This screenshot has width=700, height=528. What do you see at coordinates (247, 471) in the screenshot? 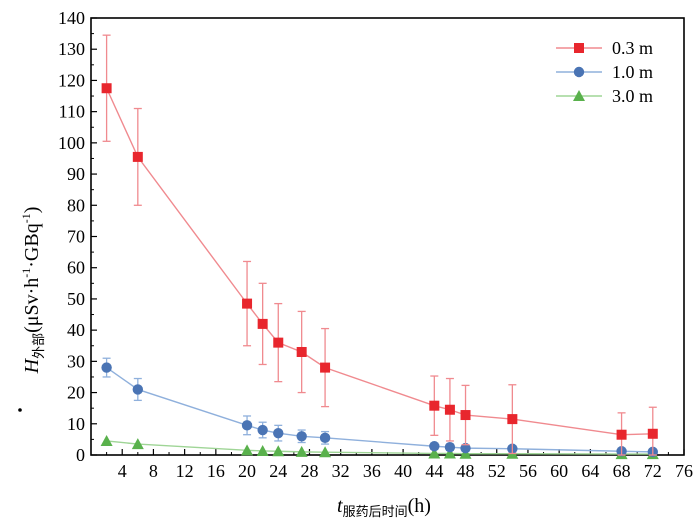
I see `x-tick-label: 20` at bounding box center [247, 471].